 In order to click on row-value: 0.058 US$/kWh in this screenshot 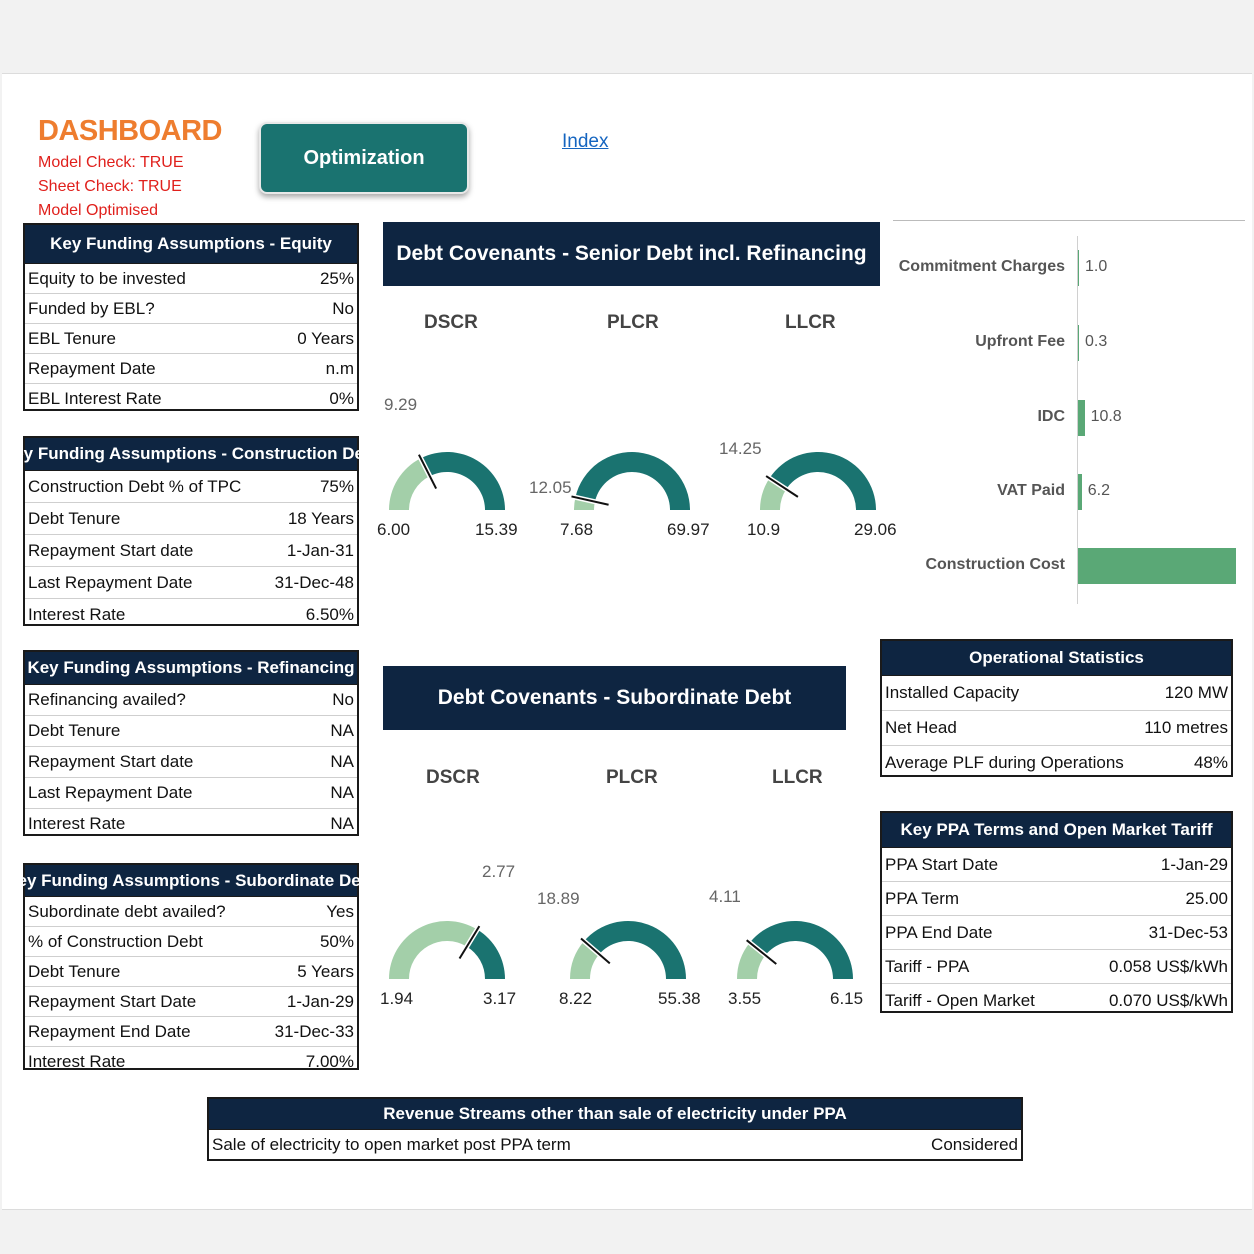, I will do `click(1168, 966)`.